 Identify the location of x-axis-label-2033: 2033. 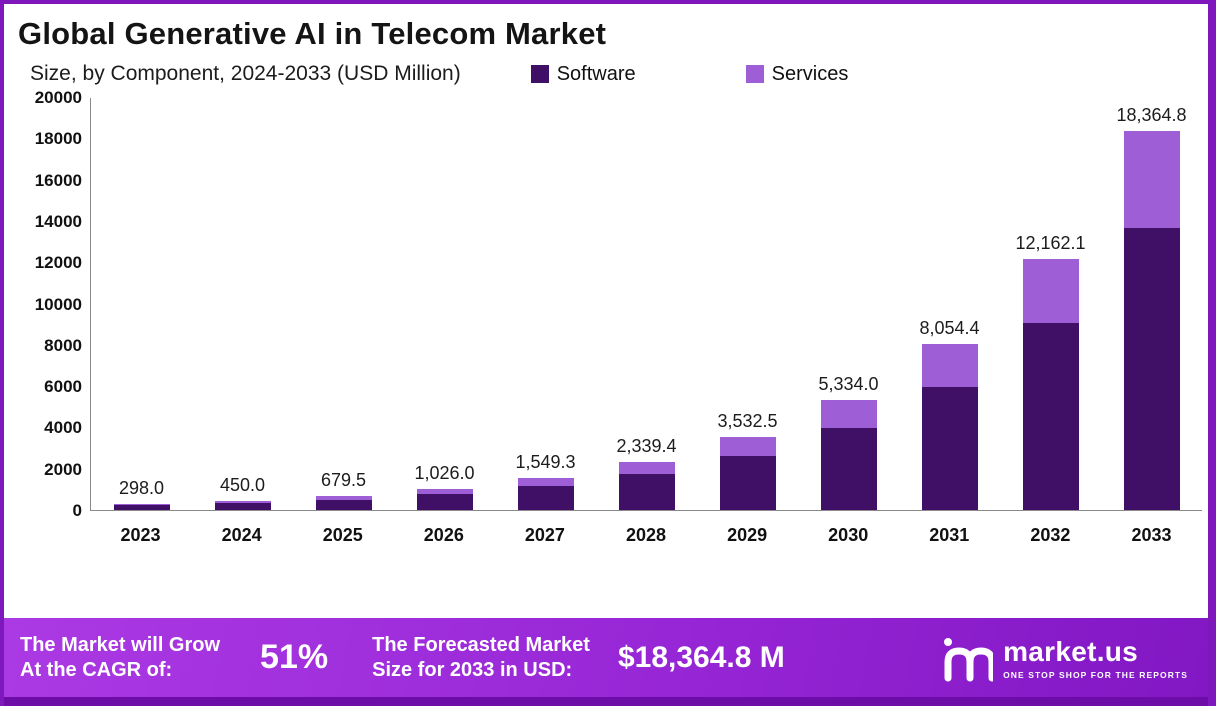
(1151, 535).